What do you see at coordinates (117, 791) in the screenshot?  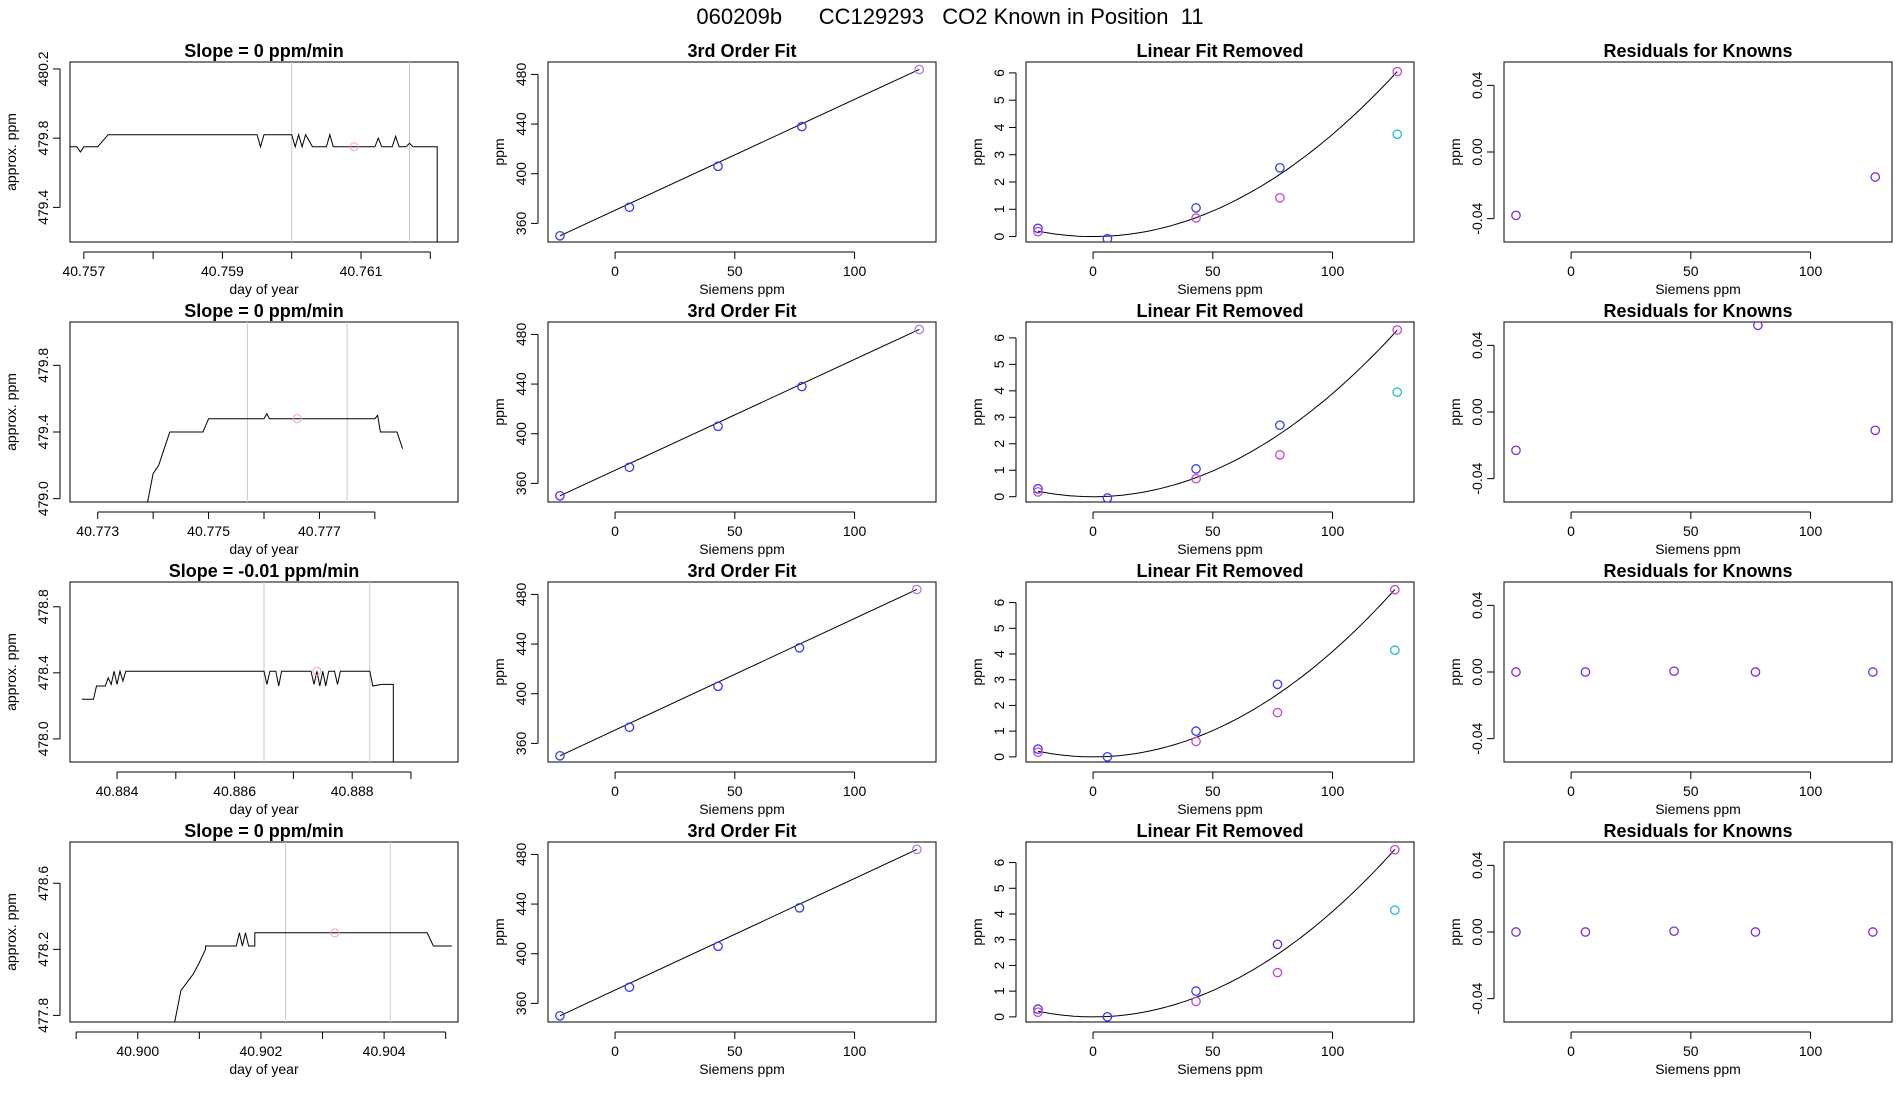 I see `x-tick-label: 40.884` at bounding box center [117, 791].